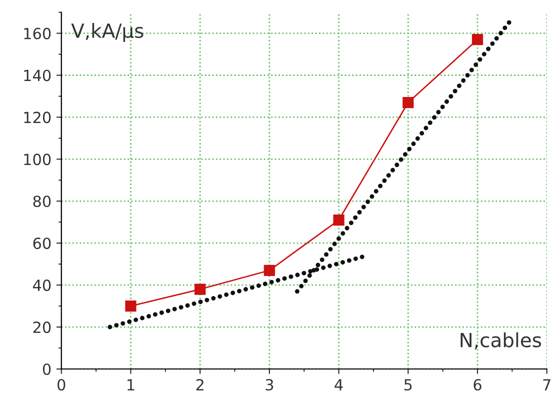 The height and width of the screenshot is (410, 558). Describe the element at coordinates (131, 384) in the screenshot. I see `x-tick-label: 1` at that location.